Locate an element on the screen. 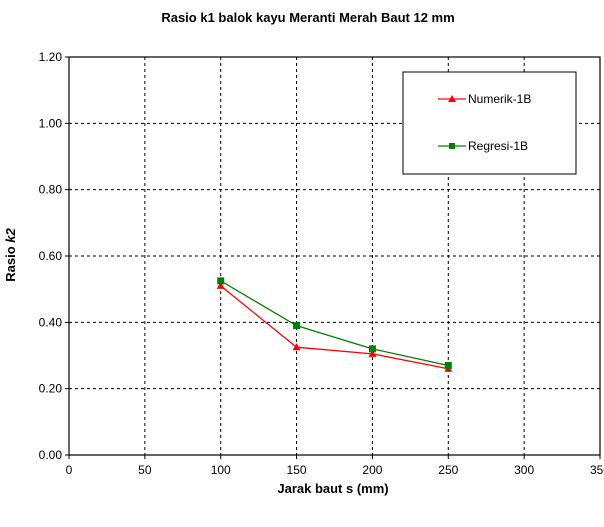 The height and width of the screenshot is (527, 604). y-tick-label: 0.40 is located at coordinates (51, 322).